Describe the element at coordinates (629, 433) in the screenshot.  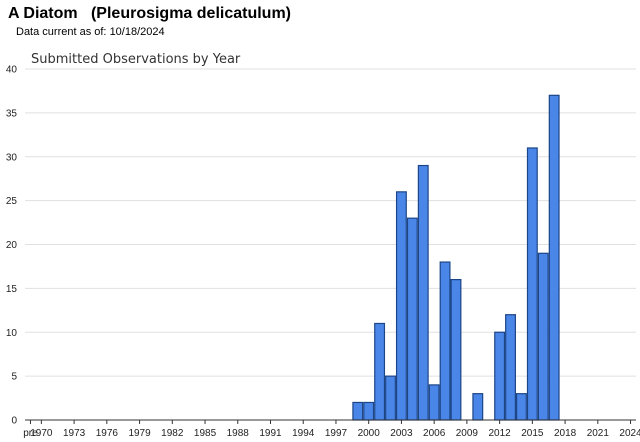
I see `x-tick-label: 2024` at that location.